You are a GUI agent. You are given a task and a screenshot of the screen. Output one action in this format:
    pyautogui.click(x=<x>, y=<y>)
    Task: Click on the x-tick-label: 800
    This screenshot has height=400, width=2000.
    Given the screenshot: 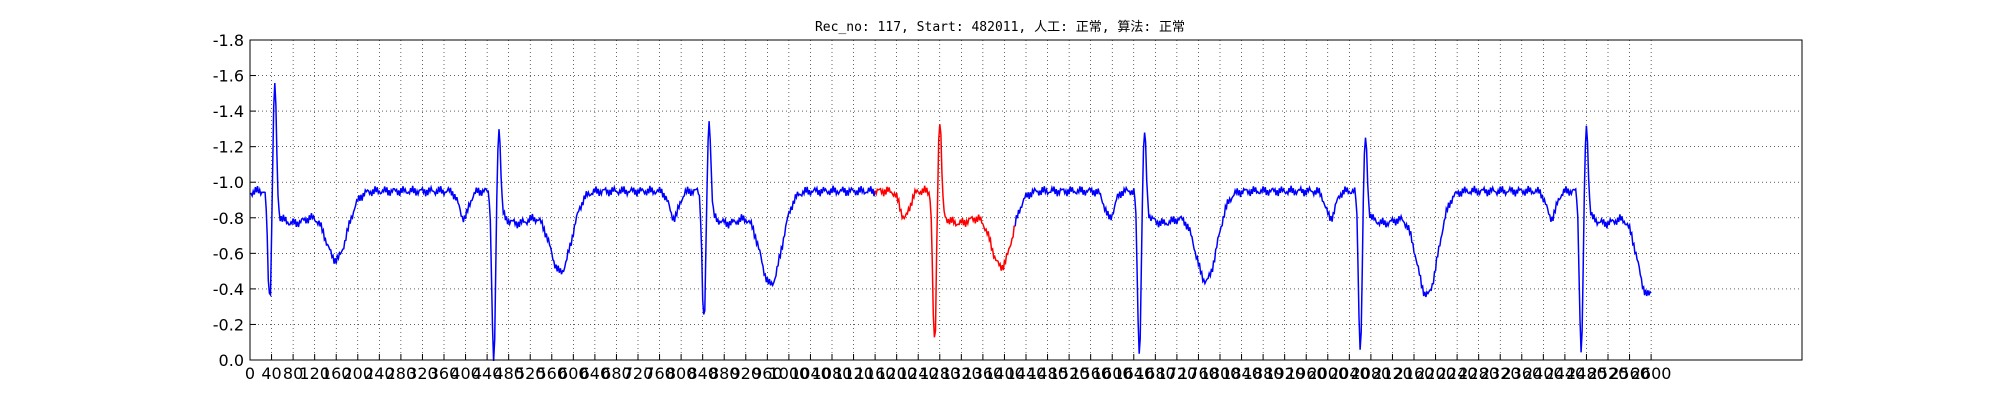 What is the action you would take?
    pyautogui.click(x=681, y=373)
    